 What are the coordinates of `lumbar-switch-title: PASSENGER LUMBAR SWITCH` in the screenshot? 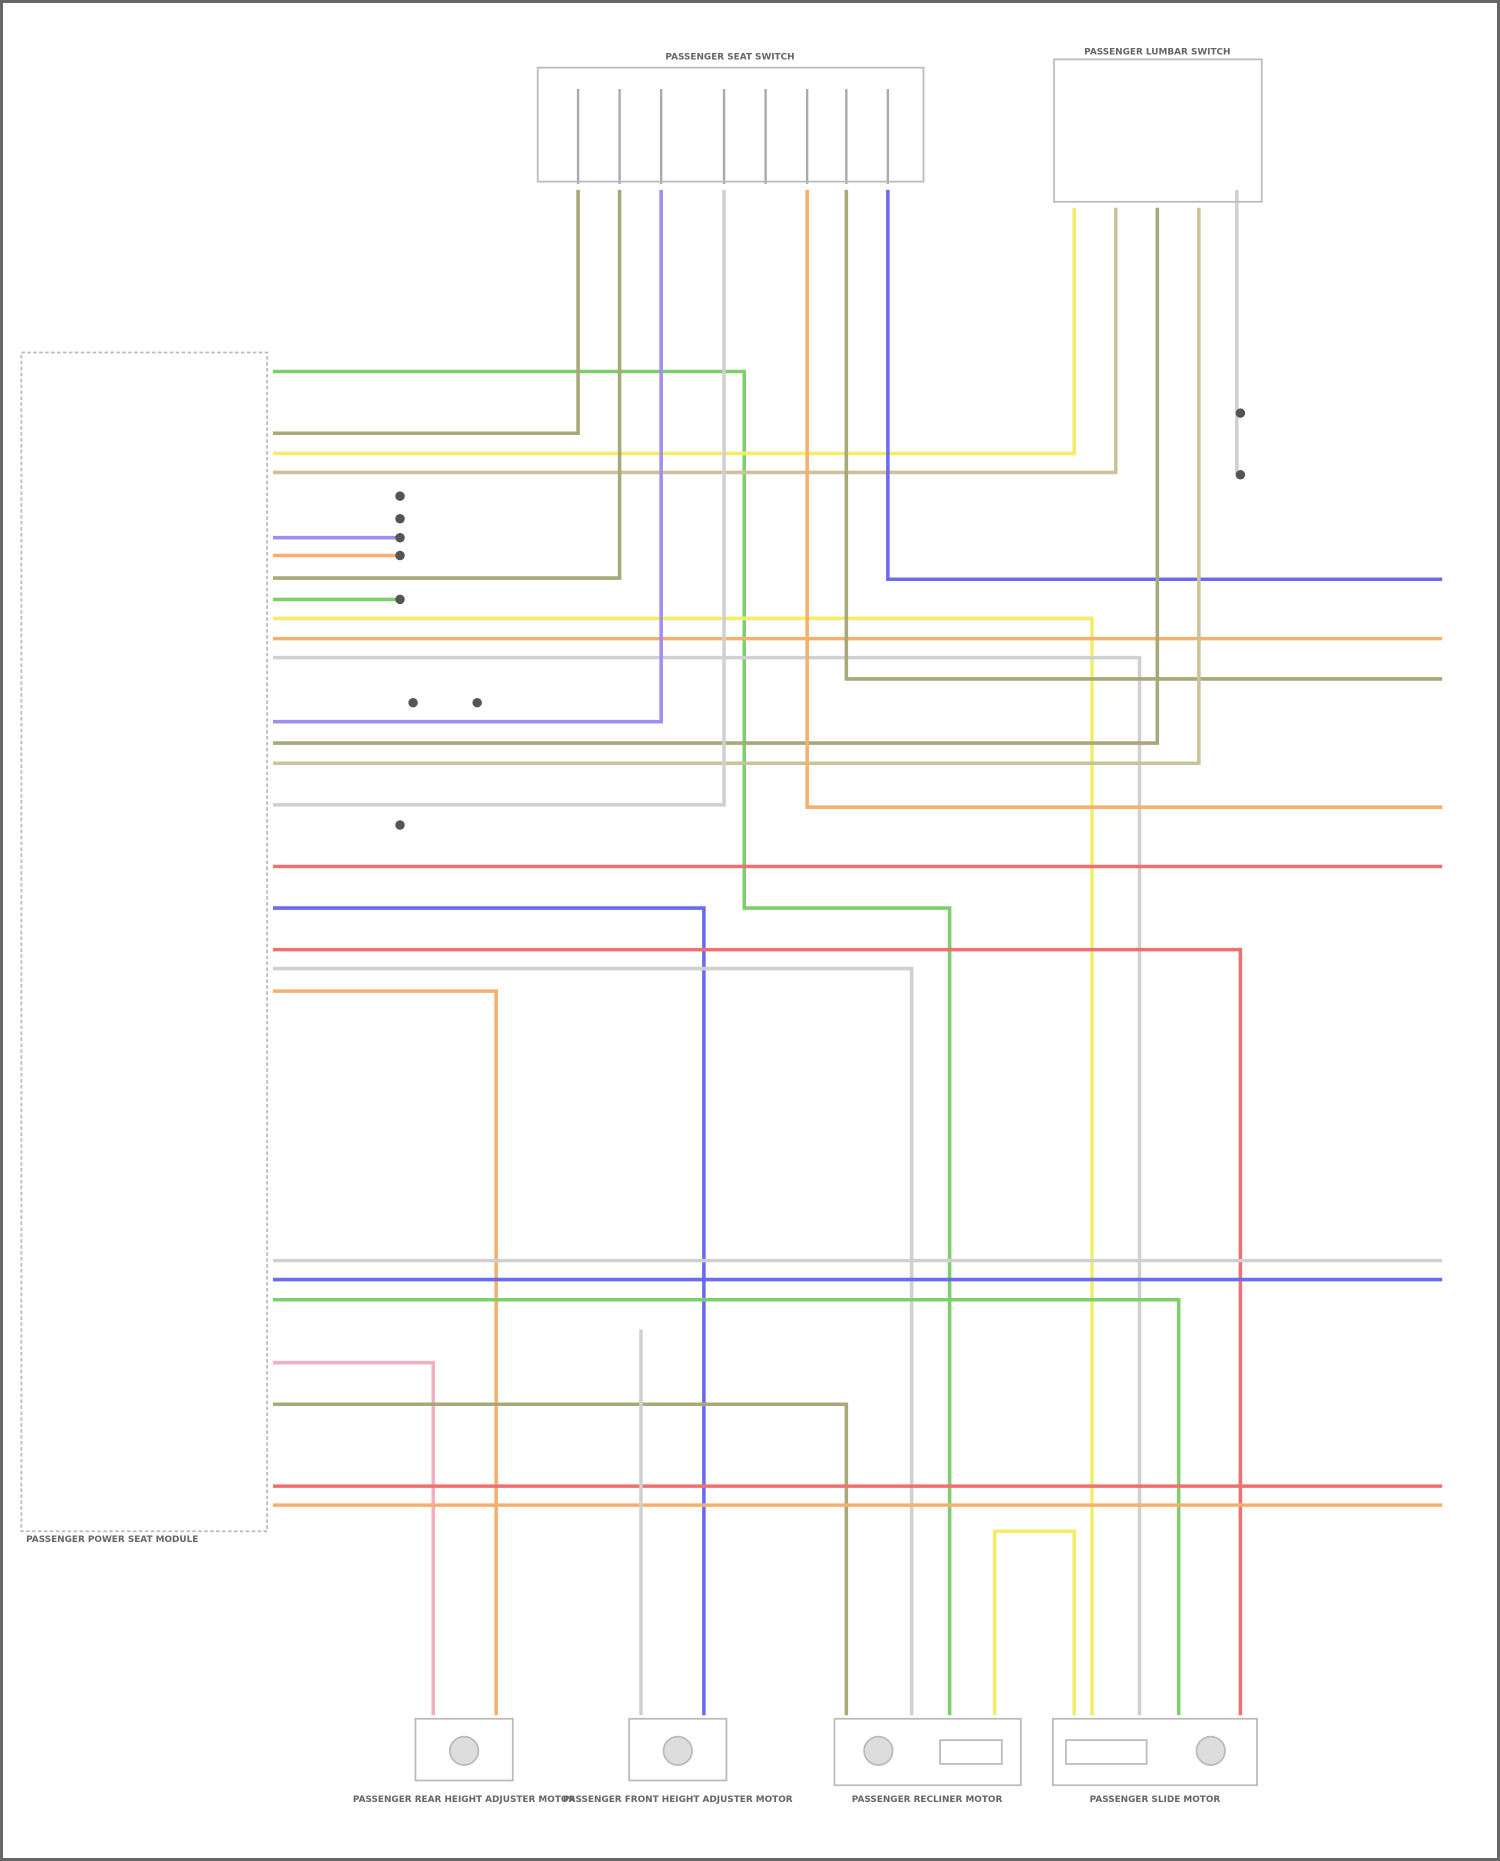 It's located at (1157, 53).